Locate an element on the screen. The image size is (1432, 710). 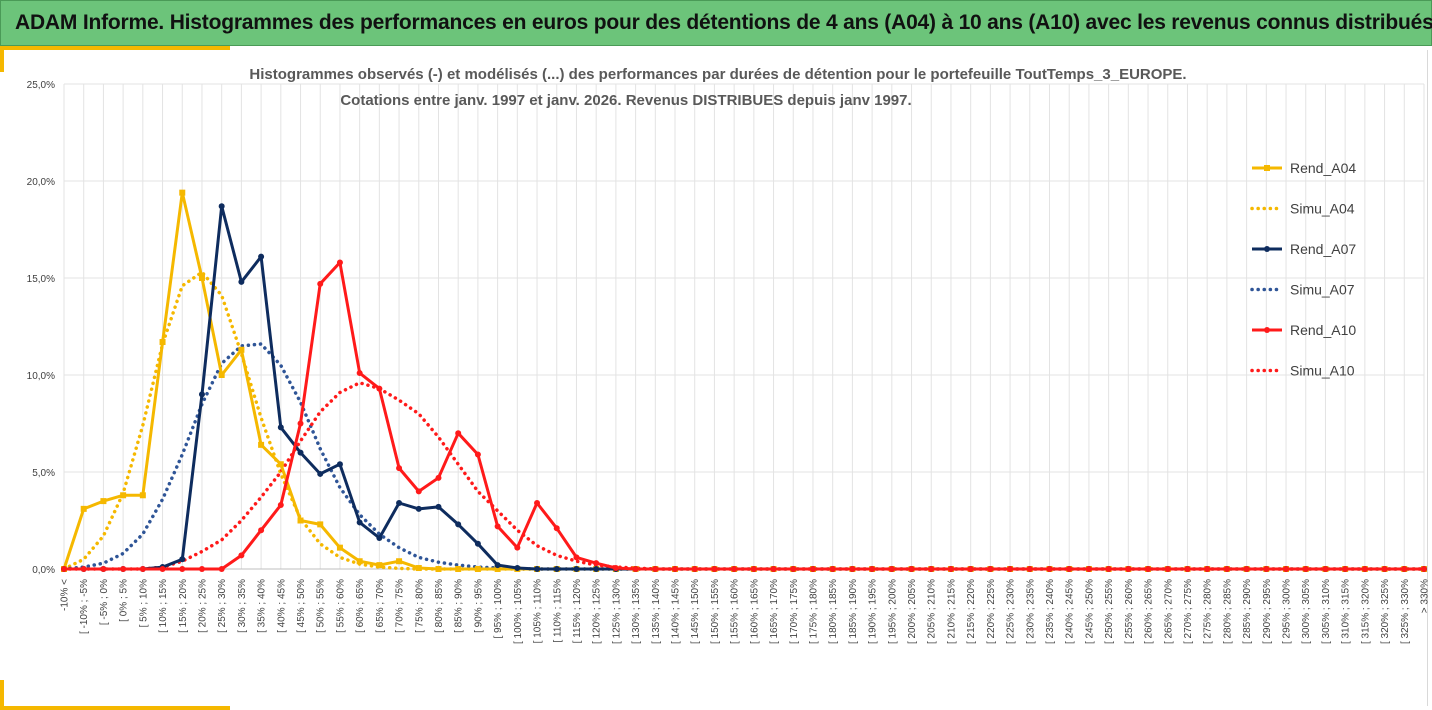
x-tick-label: [ 270% ; 275% is located at coordinates (1188, 611).